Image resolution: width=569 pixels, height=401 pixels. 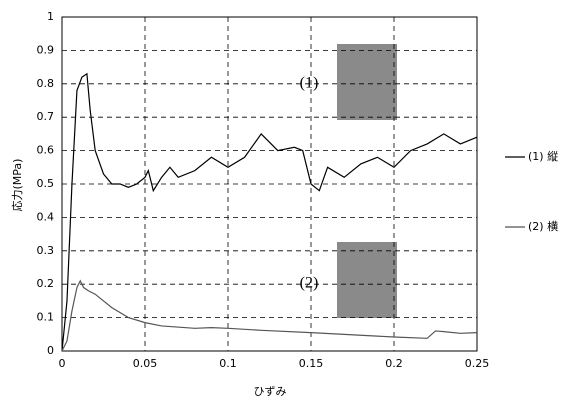 What do you see at coordinates (46, 116) in the screenshot?
I see `y-tick-label: 0.7` at bounding box center [46, 116].